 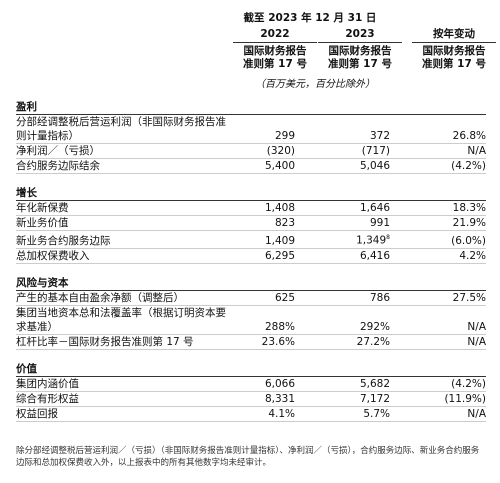 I want to click on value: 27.5%, so click(x=469, y=297).